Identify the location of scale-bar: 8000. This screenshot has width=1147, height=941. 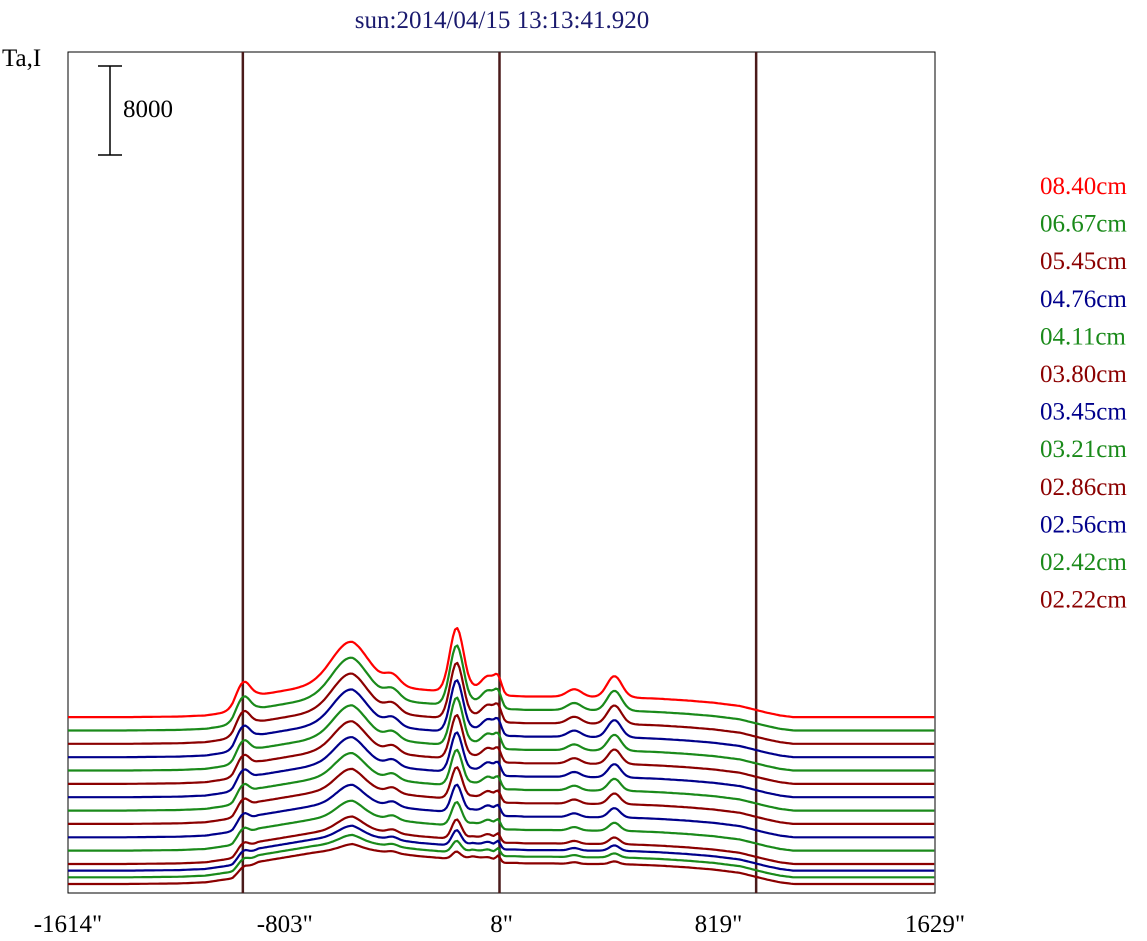
(135, 110).